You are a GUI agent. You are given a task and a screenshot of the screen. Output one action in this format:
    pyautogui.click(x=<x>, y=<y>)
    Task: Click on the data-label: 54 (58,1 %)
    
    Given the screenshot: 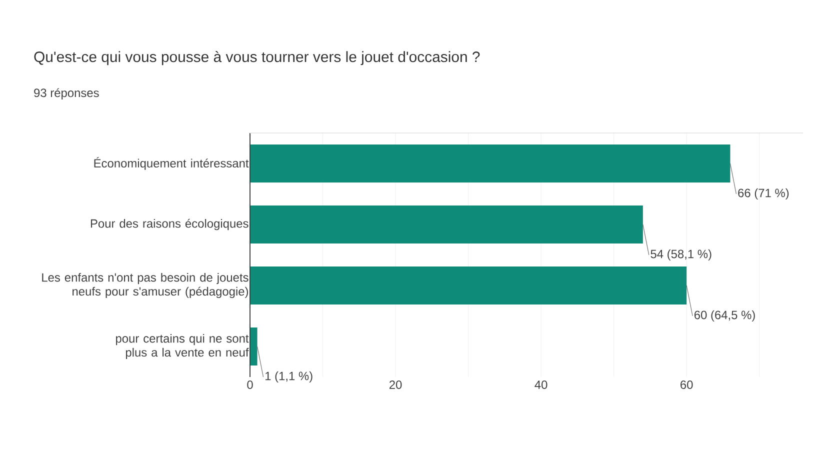 What is the action you would take?
    pyautogui.click(x=681, y=255)
    